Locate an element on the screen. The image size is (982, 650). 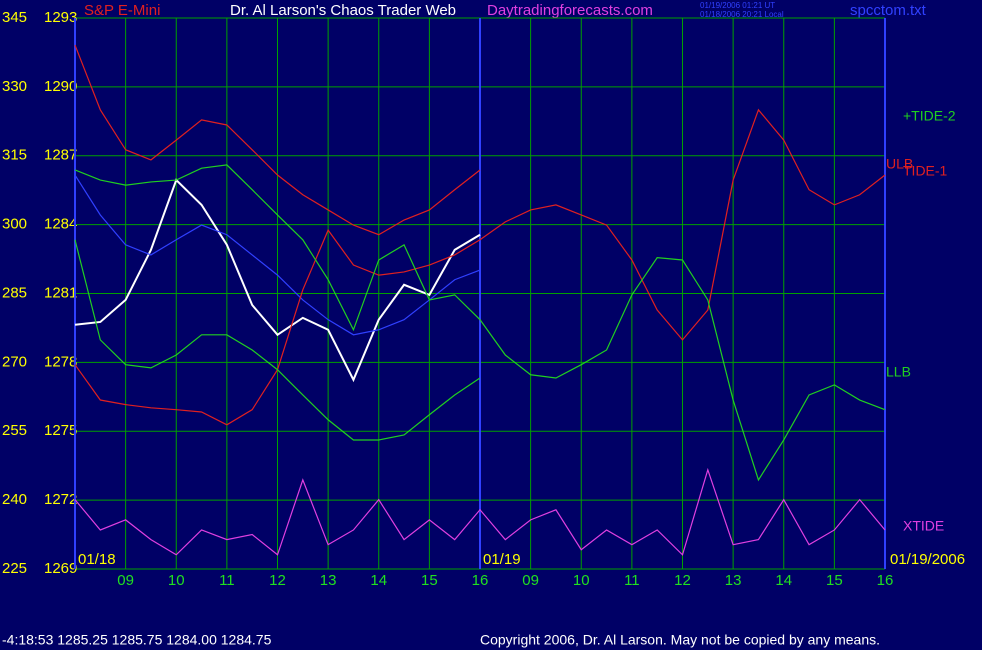
timestamp: 01/18/2006 20:21 Local is located at coordinates (742, 14).